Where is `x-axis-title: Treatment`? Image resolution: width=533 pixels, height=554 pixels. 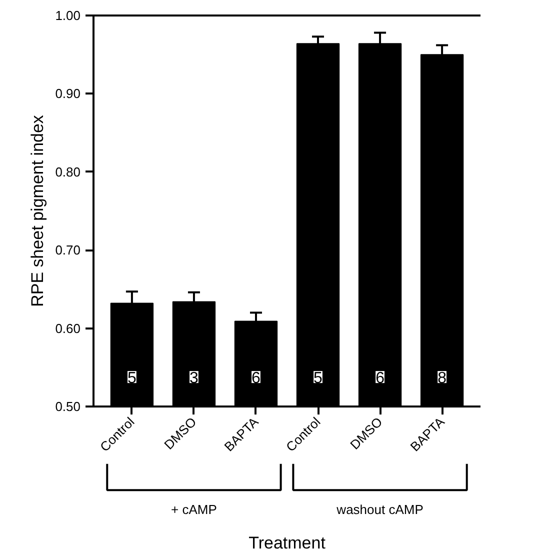 x-axis-title: Treatment is located at coordinates (287, 543).